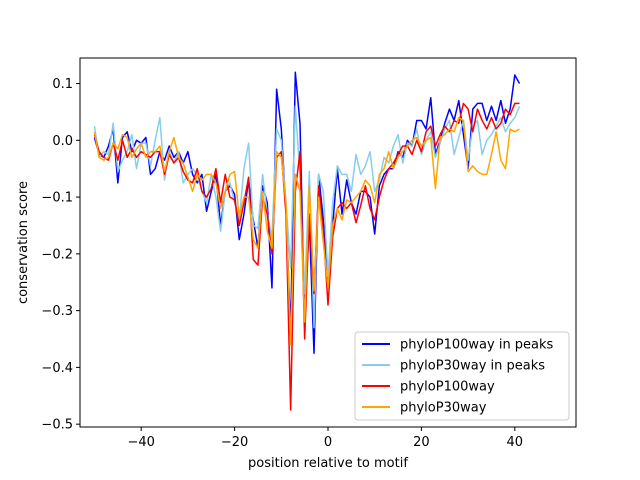 The height and width of the screenshot is (480, 640). What do you see at coordinates (447, 387) in the screenshot?
I see `legend-label-3: phyloP100way` at bounding box center [447, 387].